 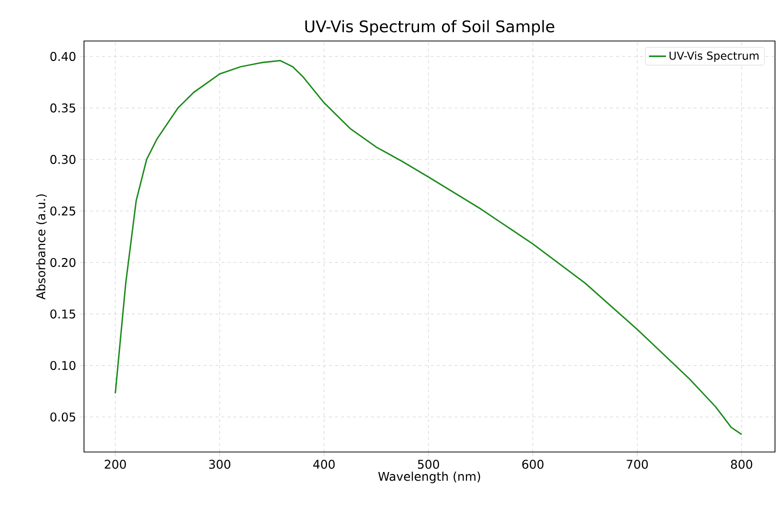 What do you see at coordinates (533, 464) in the screenshot?
I see `x-tick-label: 600` at bounding box center [533, 464].